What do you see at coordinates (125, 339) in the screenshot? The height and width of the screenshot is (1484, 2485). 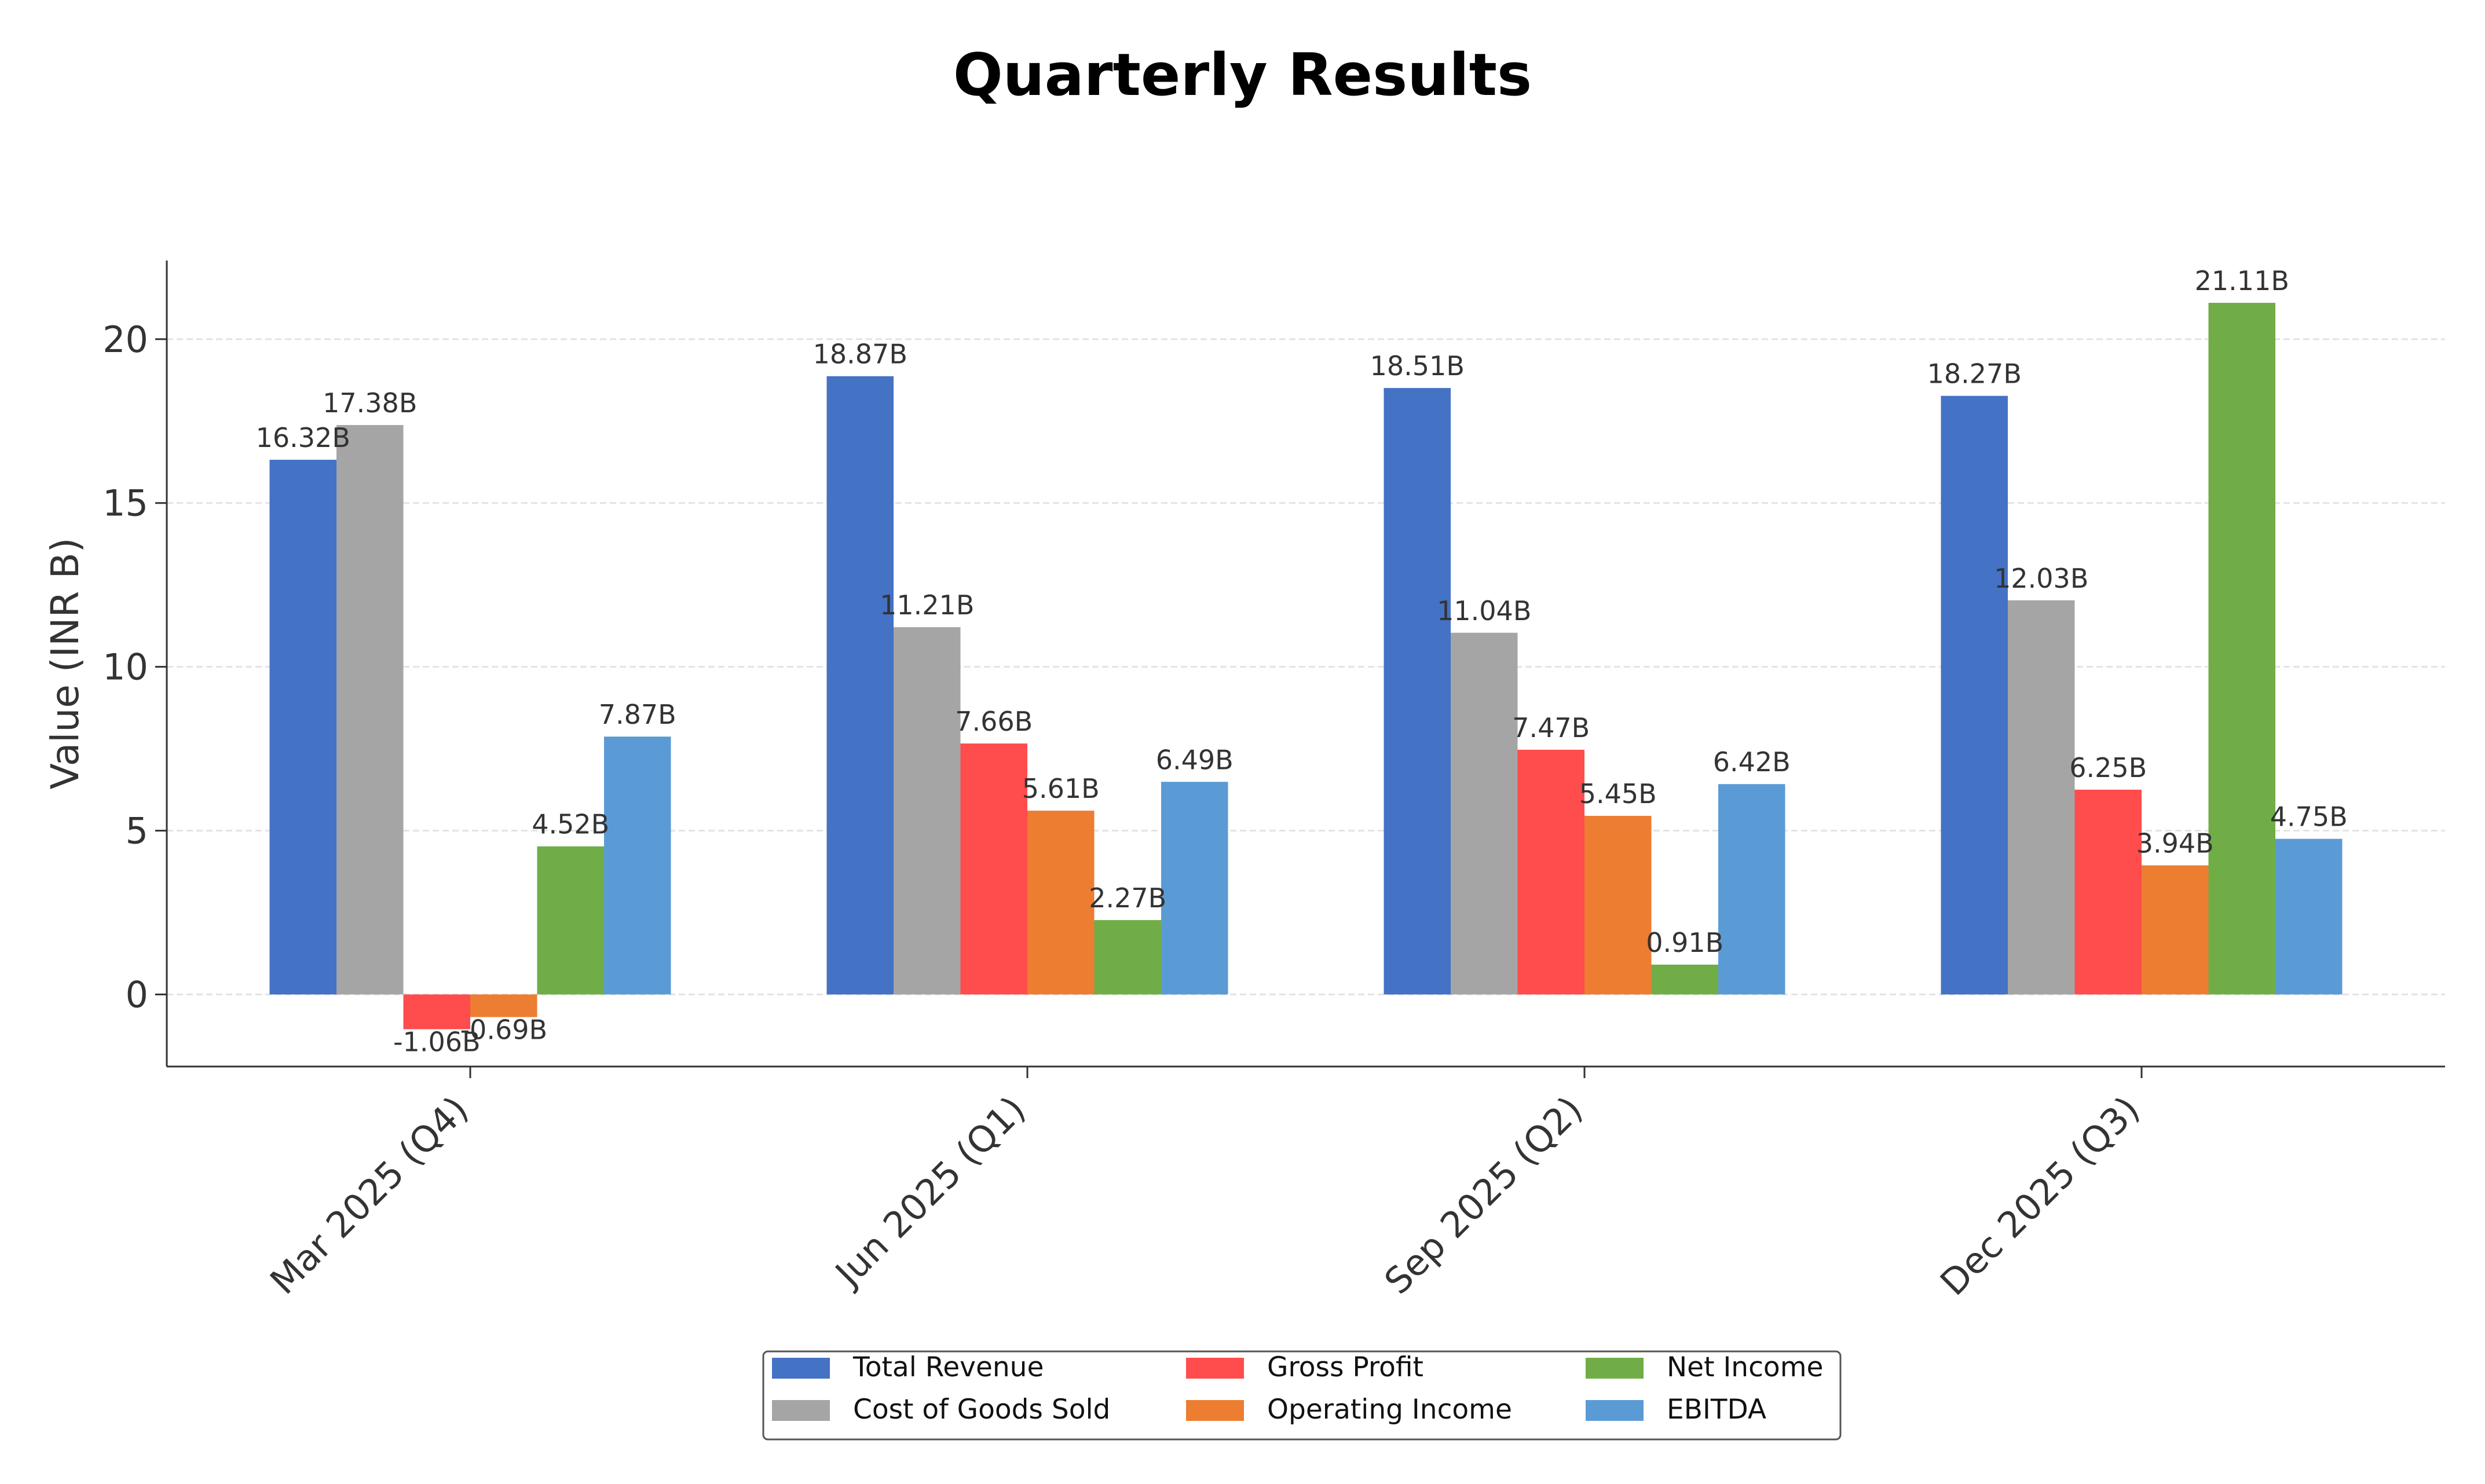 I see `y-tick-label: 20` at bounding box center [125, 339].